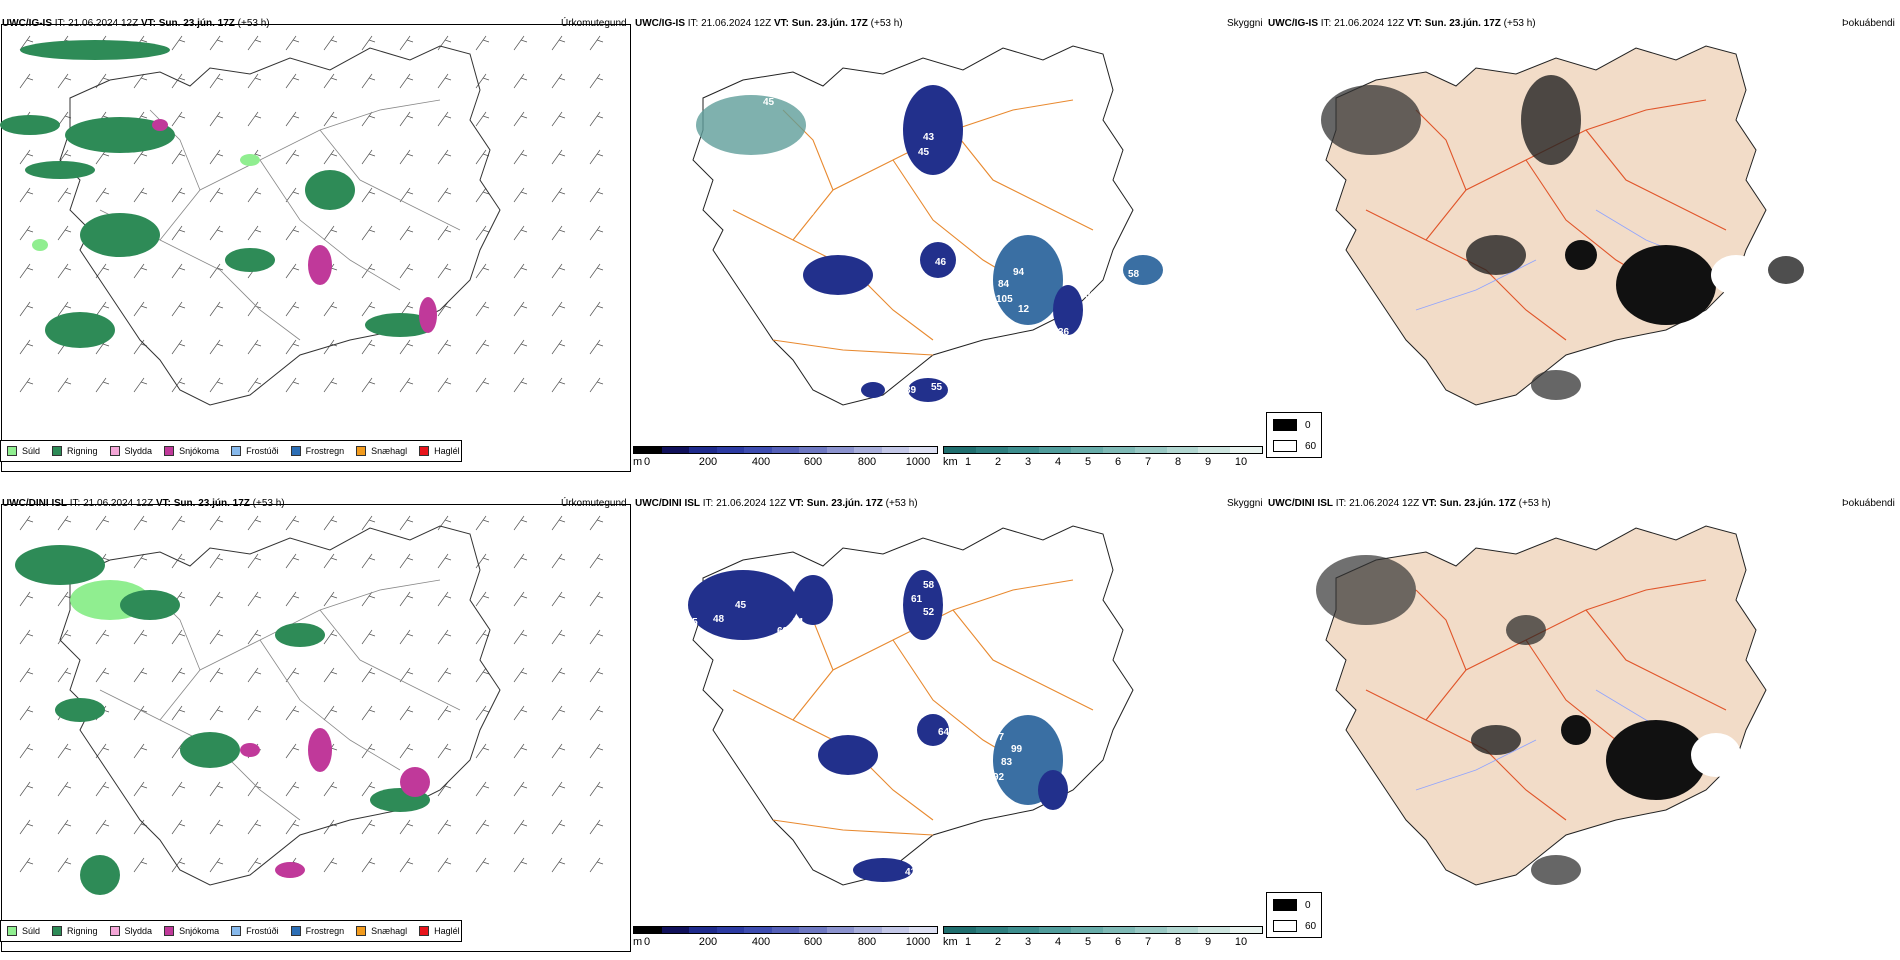 The width and height of the screenshot is (1900, 960). What do you see at coordinates (1088, 462) in the screenshot?
I see `colorbar-tick: 5` at bounding box center [1088, 462].